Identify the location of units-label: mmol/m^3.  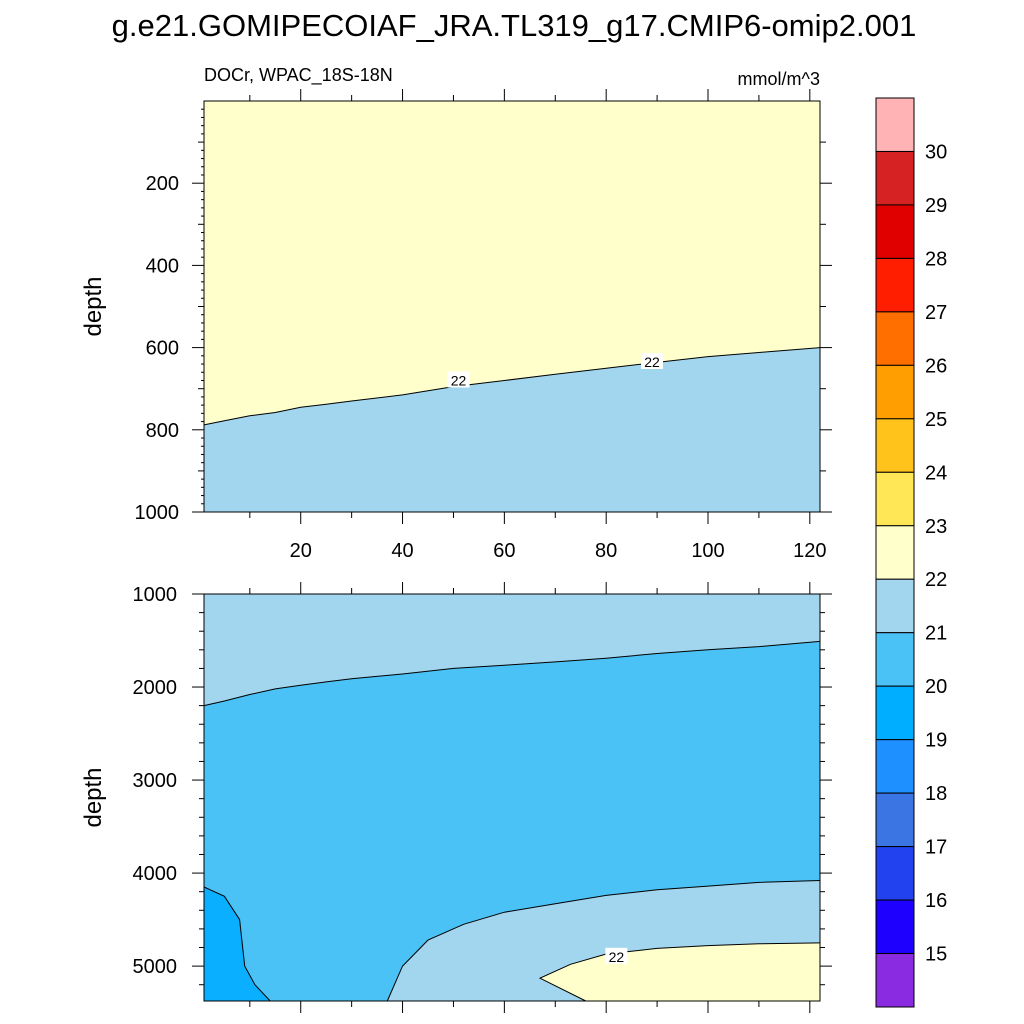
(779, 79).